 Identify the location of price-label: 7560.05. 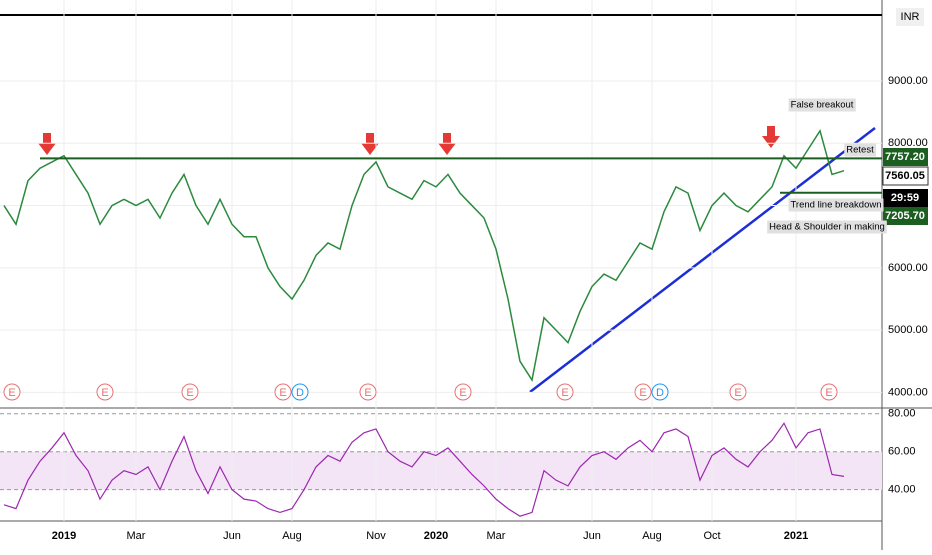
(905, 176).